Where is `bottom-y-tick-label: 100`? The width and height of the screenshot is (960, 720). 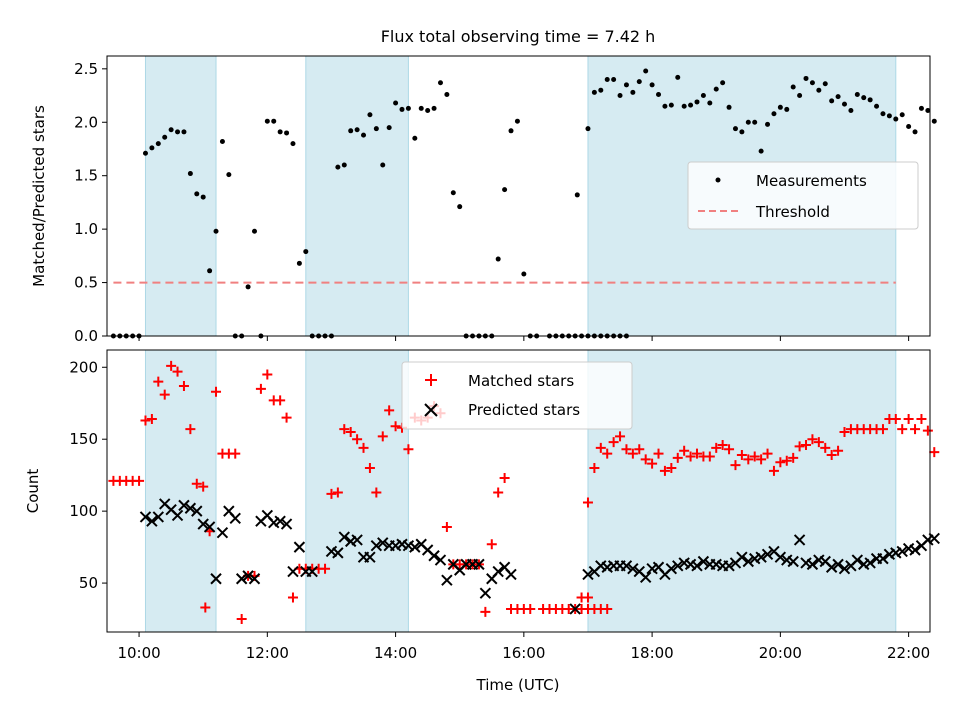 bottom-y-tick-label: 100 is located at coordinates (83, 511).